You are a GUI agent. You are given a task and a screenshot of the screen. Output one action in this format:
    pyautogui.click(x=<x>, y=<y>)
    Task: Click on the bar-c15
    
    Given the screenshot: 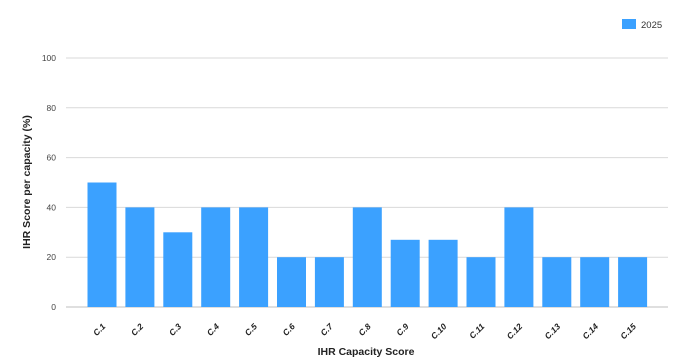 What is the action you would take?
    pyautogui.click(x=633, y=282)
    